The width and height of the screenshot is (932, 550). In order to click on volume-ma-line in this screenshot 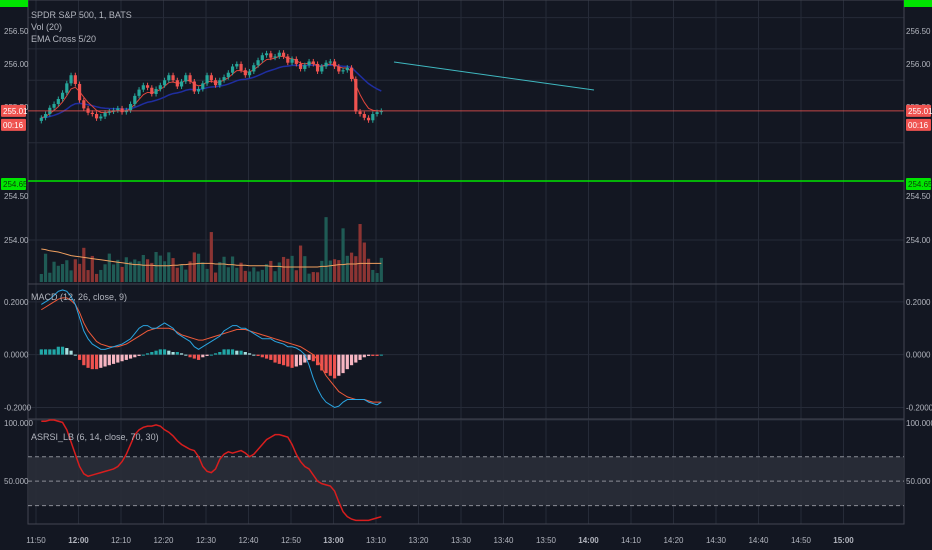, I will do `click(211, 258)`.